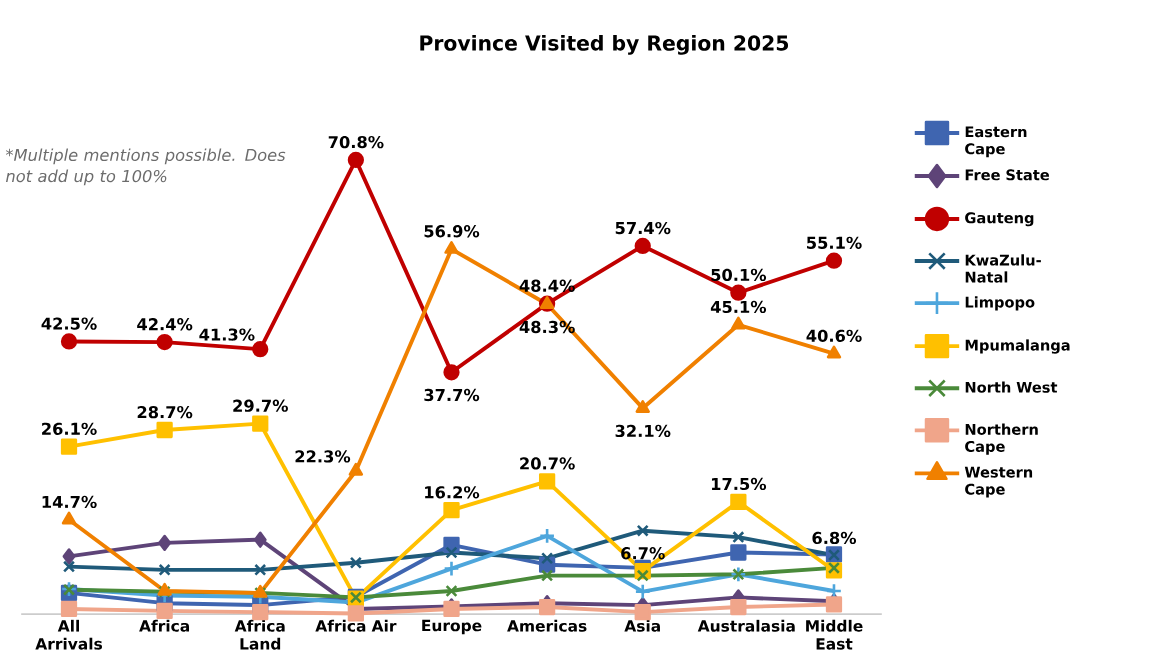 The width and height of the screenshot is (1165, 655). What do you see at coordinates (643, 228) in the screenshot?
I see `data-label: 57.4%` at bounding box center [643, 228].